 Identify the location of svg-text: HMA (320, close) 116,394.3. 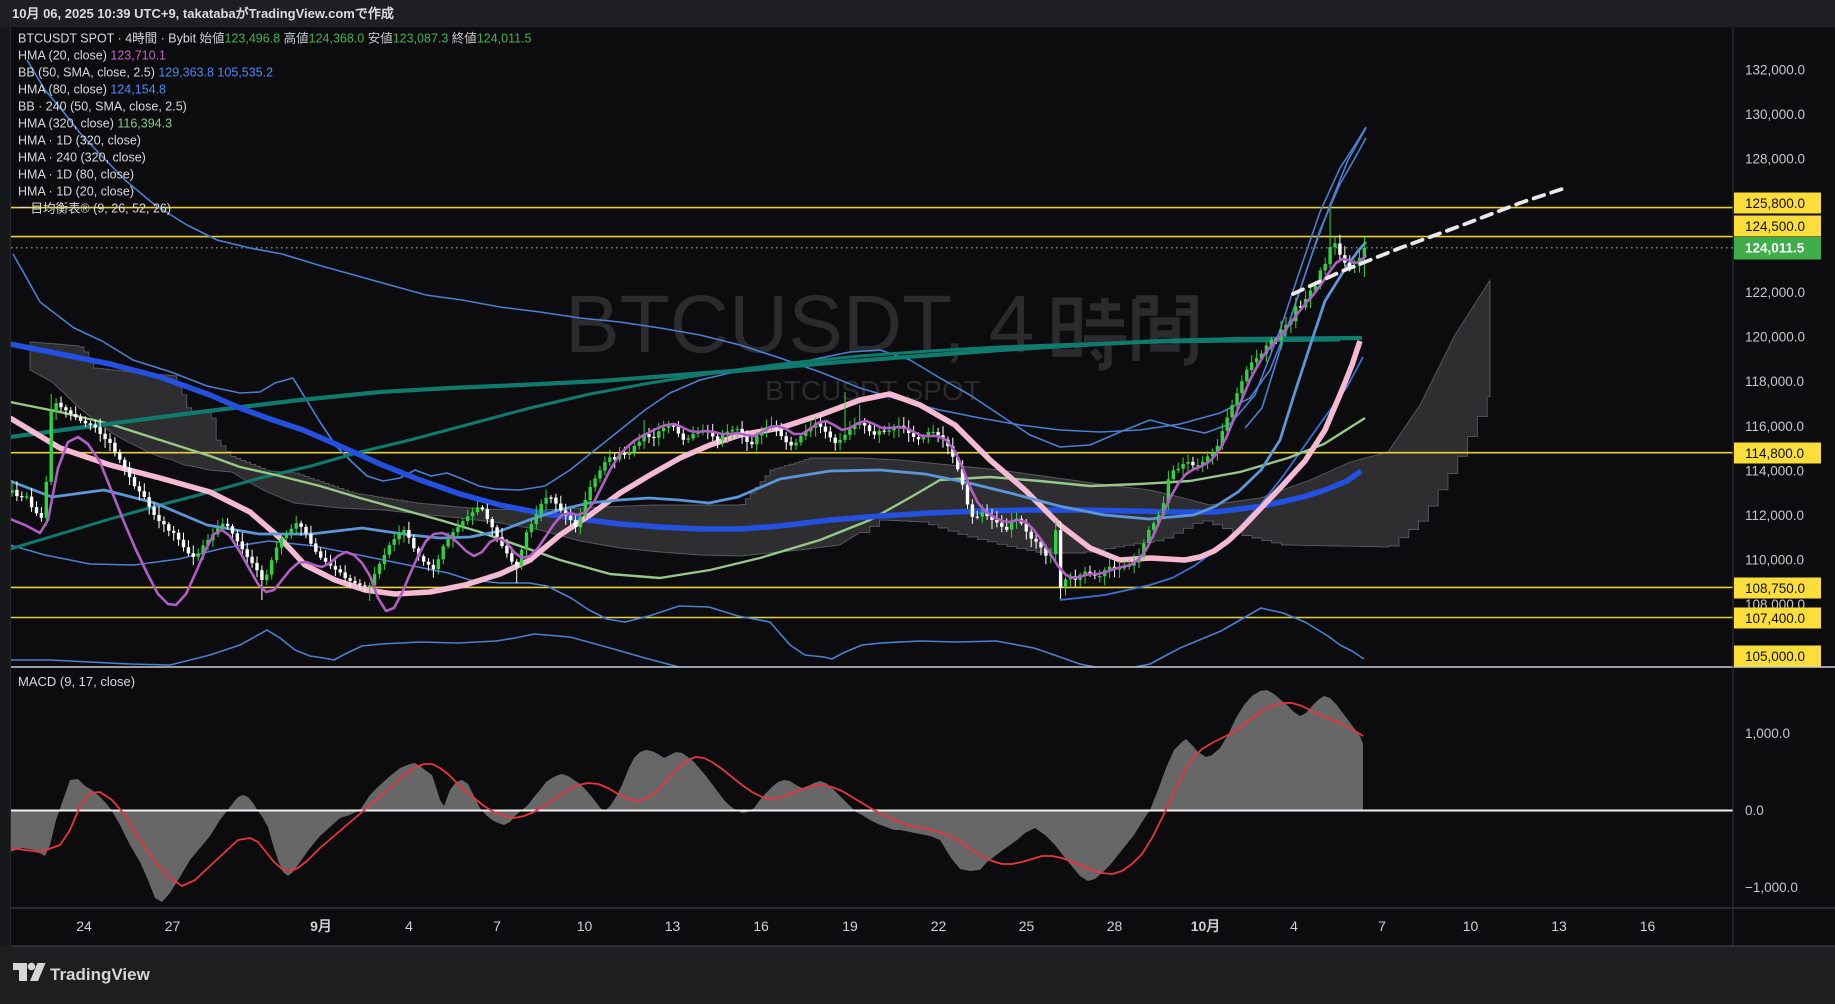
(95, 124).